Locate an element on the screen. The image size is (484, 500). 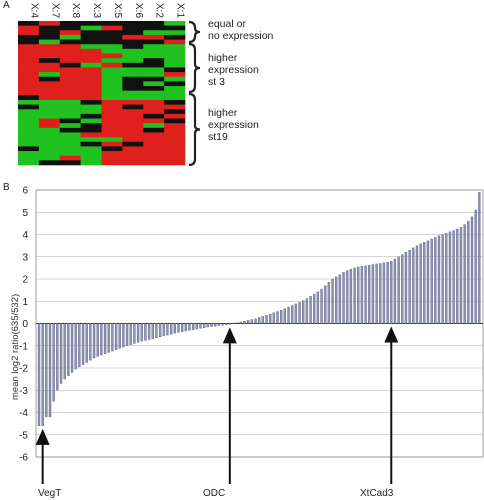
heatmap-column-label: X:4 is located at coordinates (33, 10).